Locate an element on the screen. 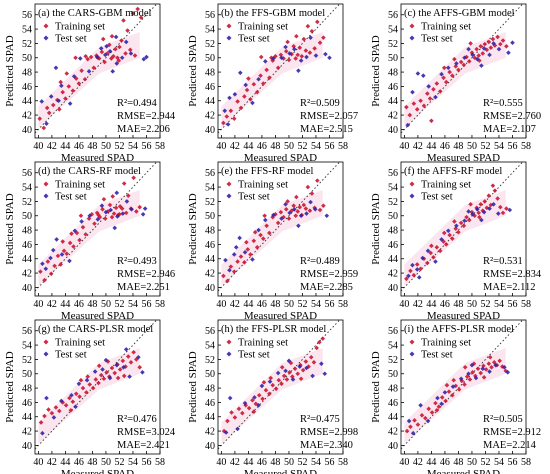 This screenshot has width=550, height=474. r-squared-label: R²=0.475 is located at coordinates (320, 419).